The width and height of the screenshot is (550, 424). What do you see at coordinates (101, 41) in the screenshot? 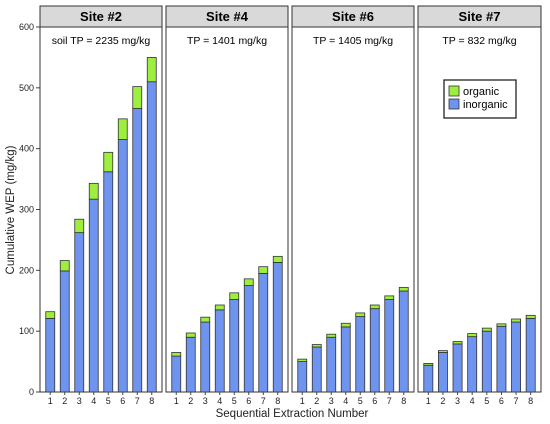
I see `facet-annotation: soil TP = 2235 mg/kg` at bounding box center [101, 41].